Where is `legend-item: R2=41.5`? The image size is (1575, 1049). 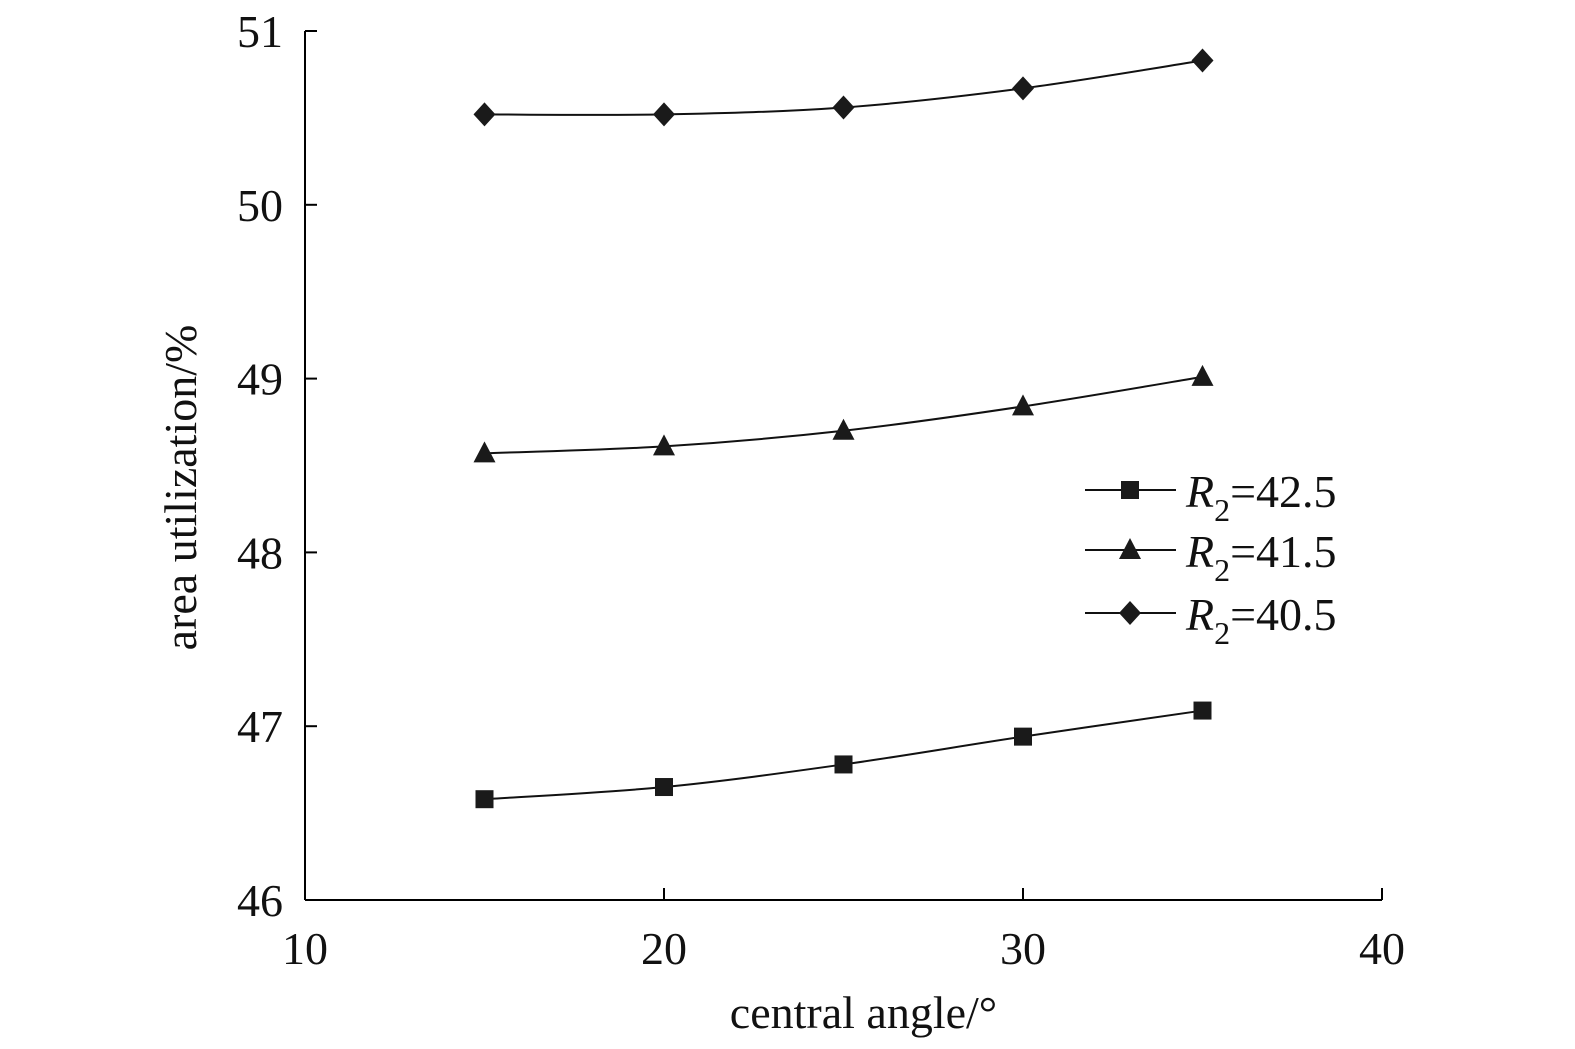
legend-item: R2=41.5 is located at coordinates (1211, 557).